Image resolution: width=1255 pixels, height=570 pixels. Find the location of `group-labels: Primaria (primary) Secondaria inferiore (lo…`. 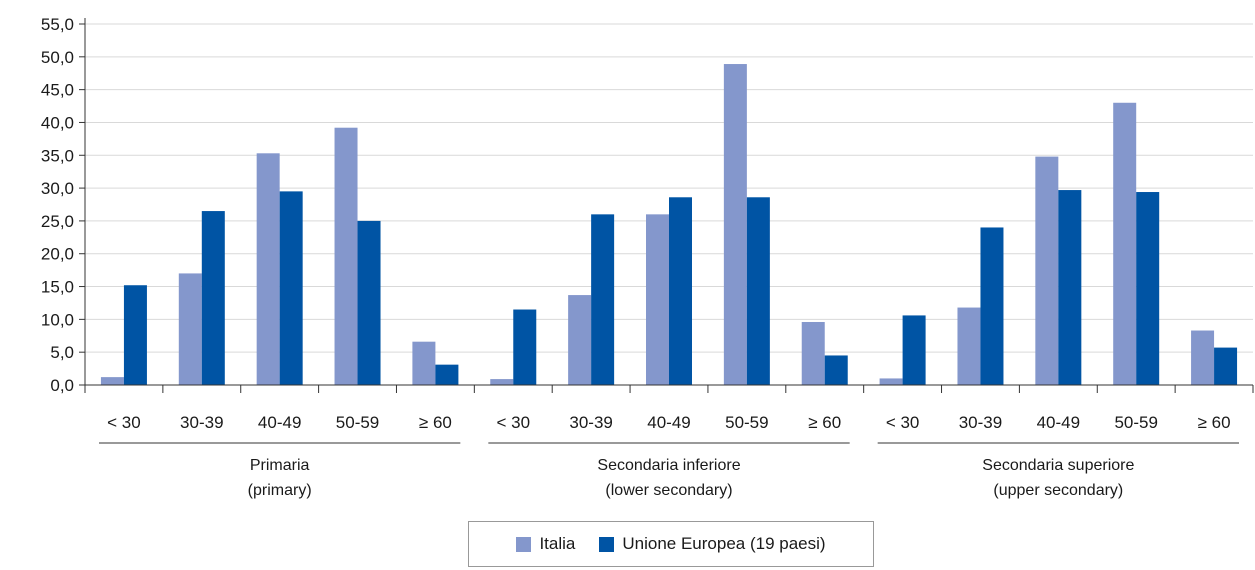

group-labels: Primaria (primary) Secondaria inferiore (lo… is located at coordinates (669, 470).